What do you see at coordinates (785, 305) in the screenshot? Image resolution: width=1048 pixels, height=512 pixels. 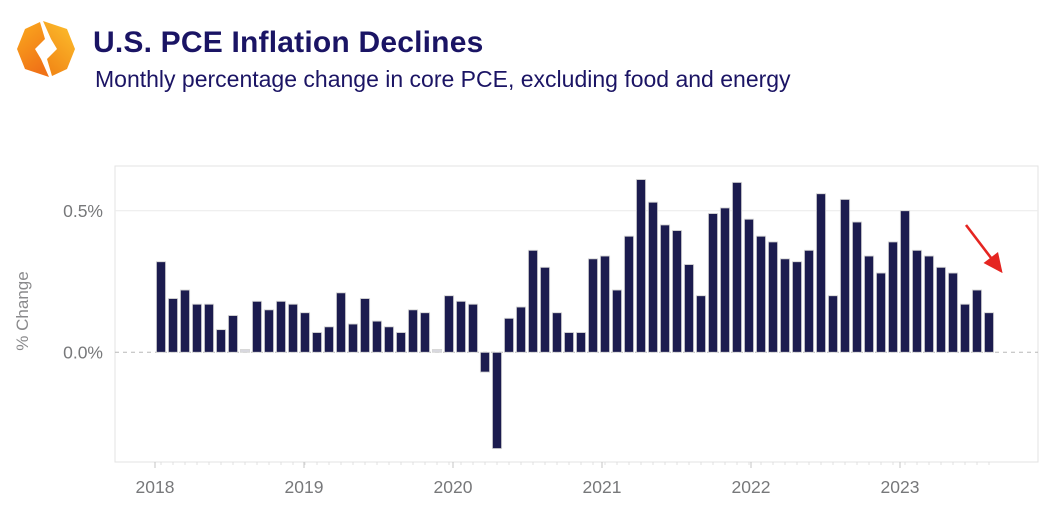 I see `bar: May 2022: 0.33%` at bounding box center [785, 305].